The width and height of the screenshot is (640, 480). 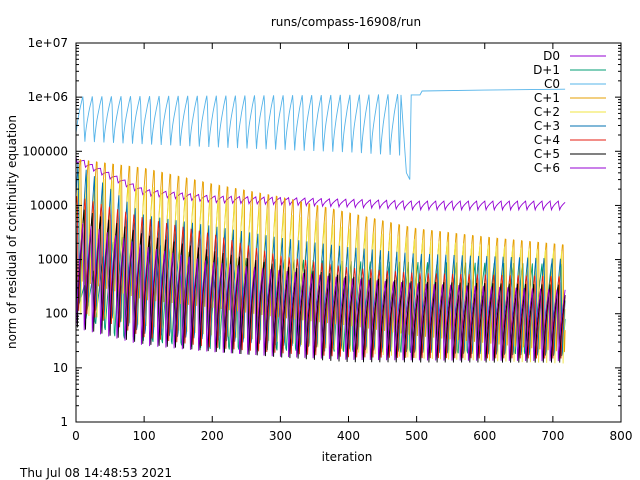 What do you see at coordinates (52, 260) in the screenshot?
I see `y-tick-label: 1000` at bounding box center [52, 260].